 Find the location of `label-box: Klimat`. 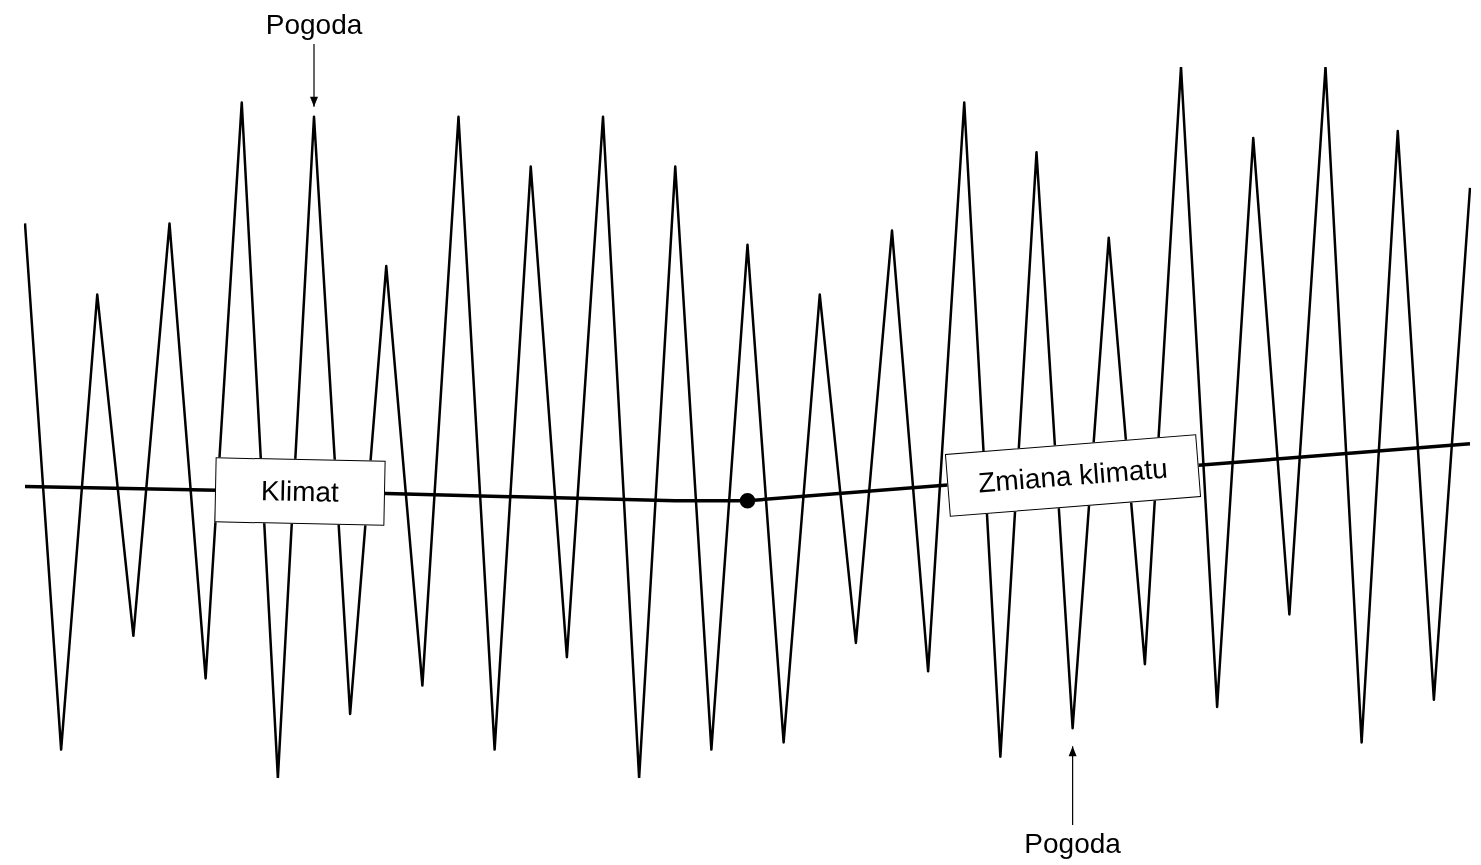

label-box: Klimat is located at coordinates (299, 492).